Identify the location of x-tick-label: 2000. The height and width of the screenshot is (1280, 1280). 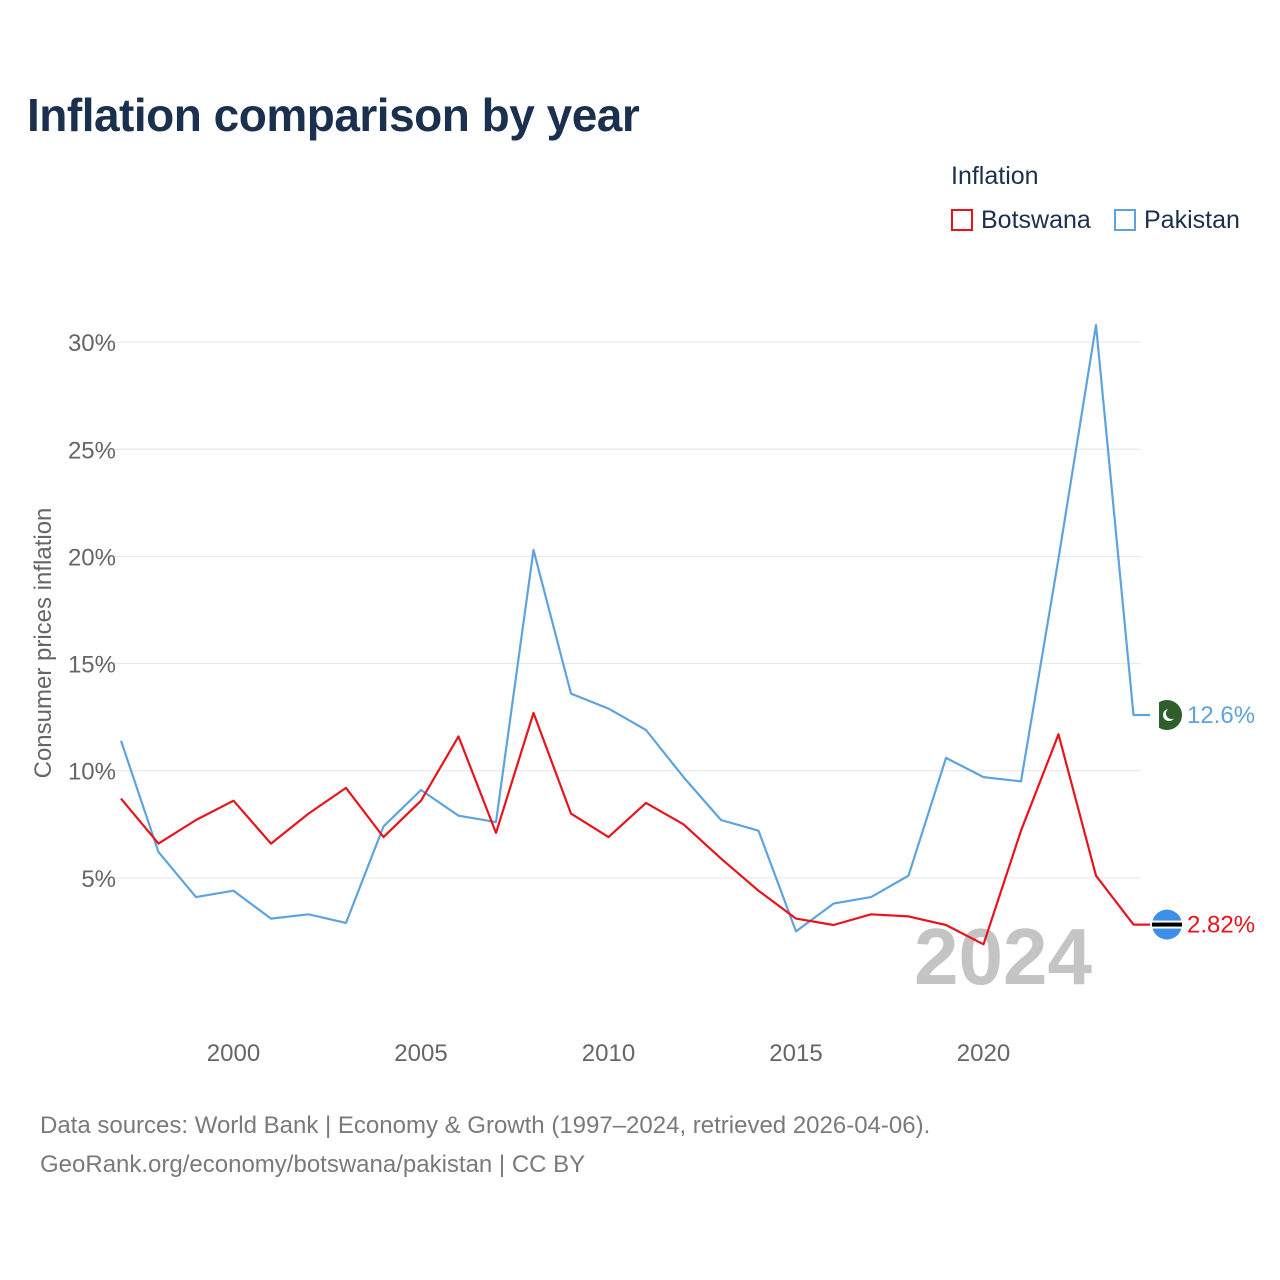
(233, 1053).